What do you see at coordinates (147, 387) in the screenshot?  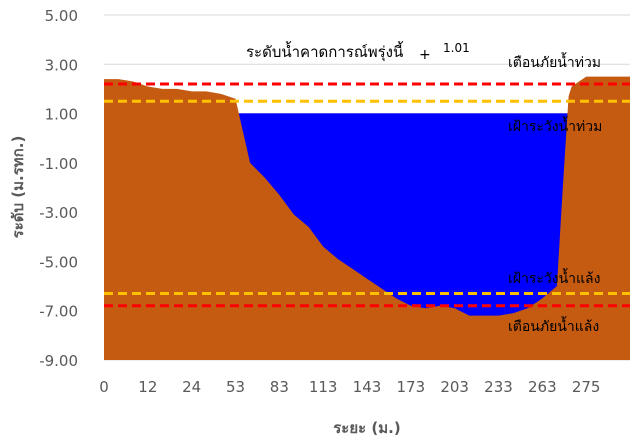 I see `x-tick-label: 12` at bounding box center [147, 387].